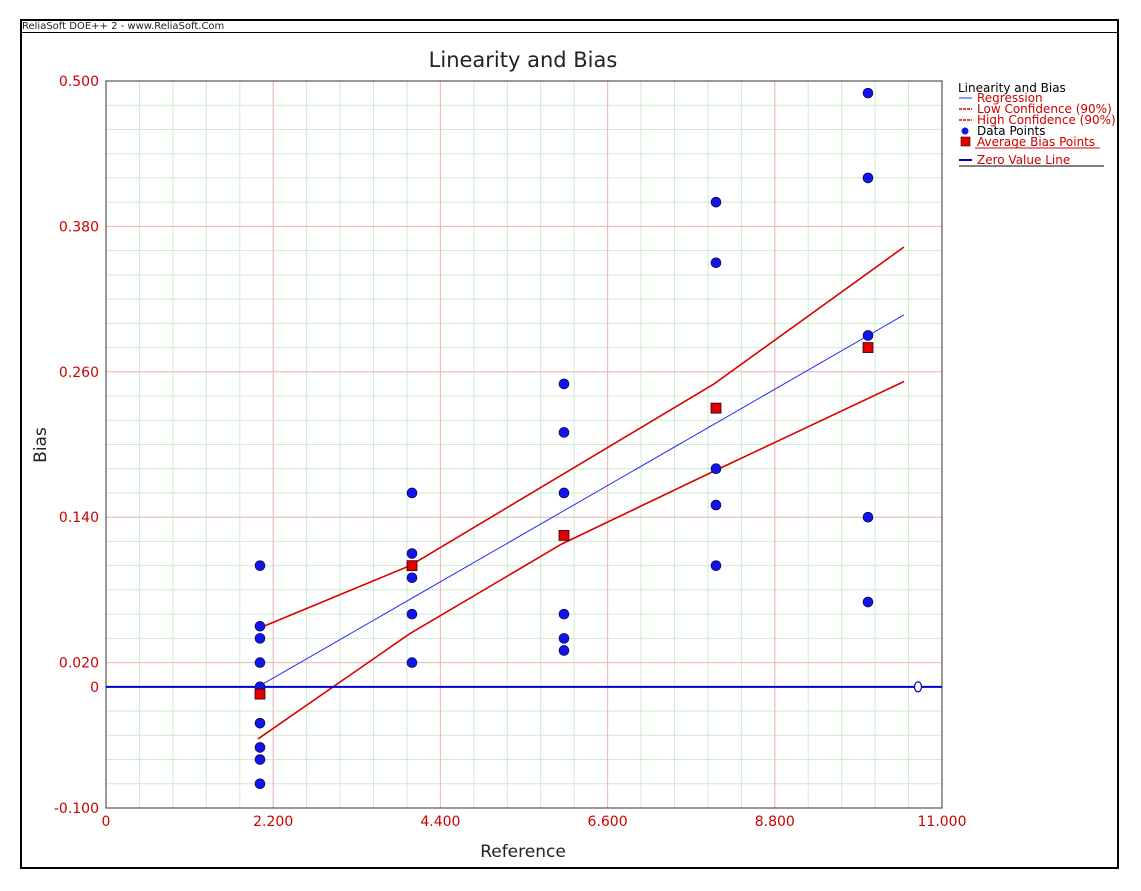 This screenshot has width=1141, height=891. What do you see at coordinates (106, 822) in the screenshot?
I see `x-tick-label: 0` at bounding box center [106, 822].